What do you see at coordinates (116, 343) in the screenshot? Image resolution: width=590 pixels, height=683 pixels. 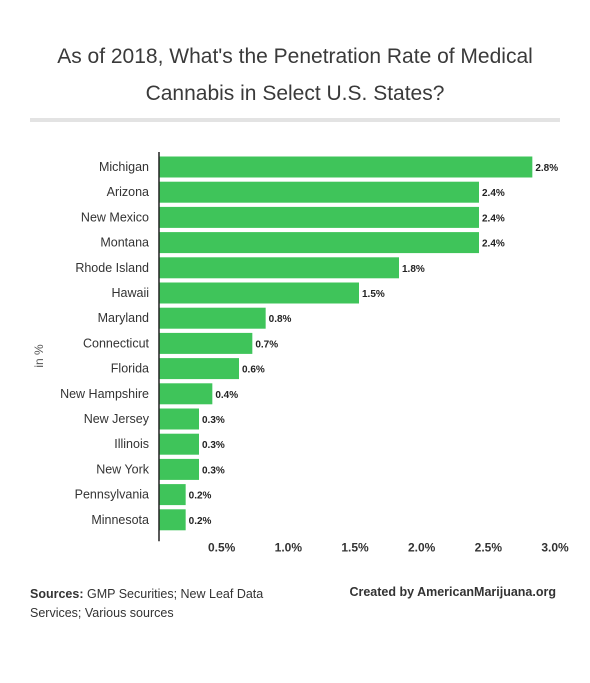 I see `category-label: Connecticut` at bounding box center [116, 343].